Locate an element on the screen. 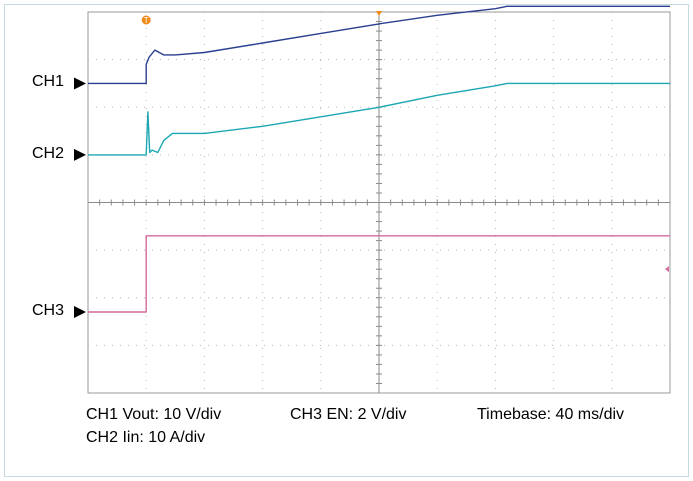 This screenshot has height=481, width=693. trigger-level-marker is located at coordinates (667, 269).